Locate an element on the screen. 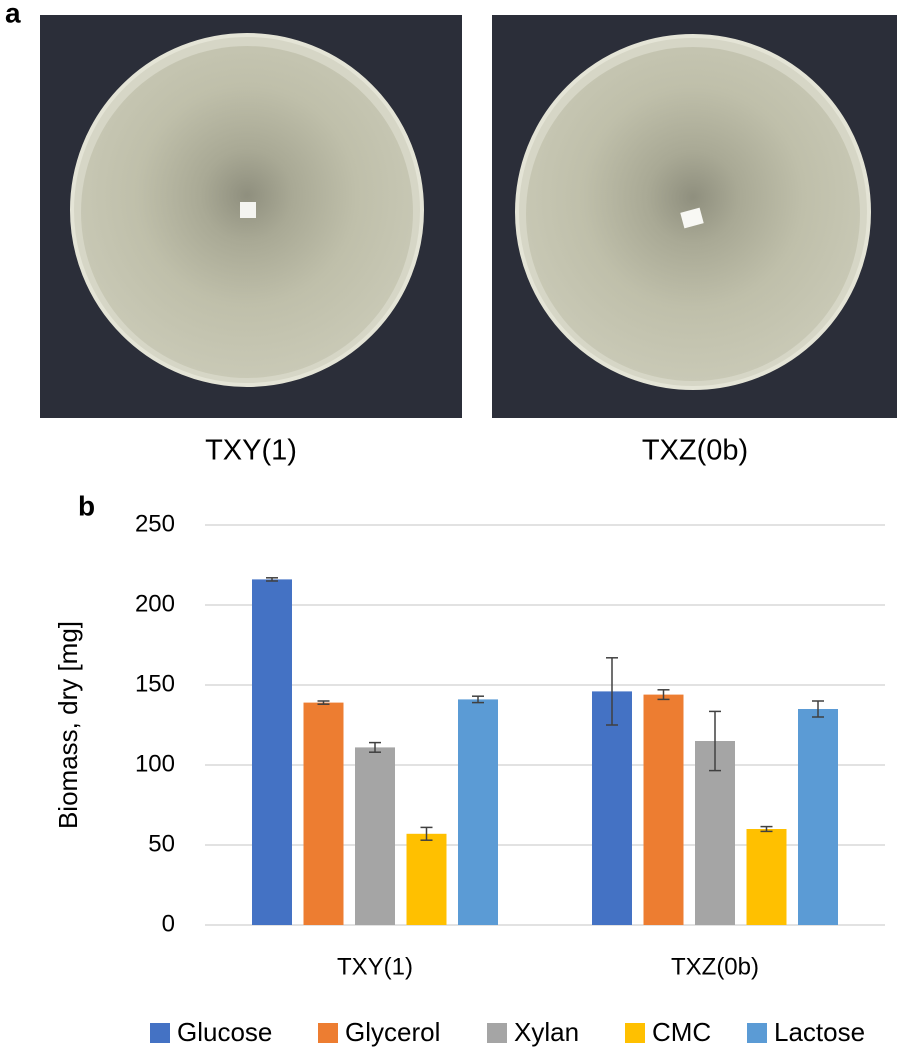  plate-caption: TXY(1) is located at coordinates (251, 451).